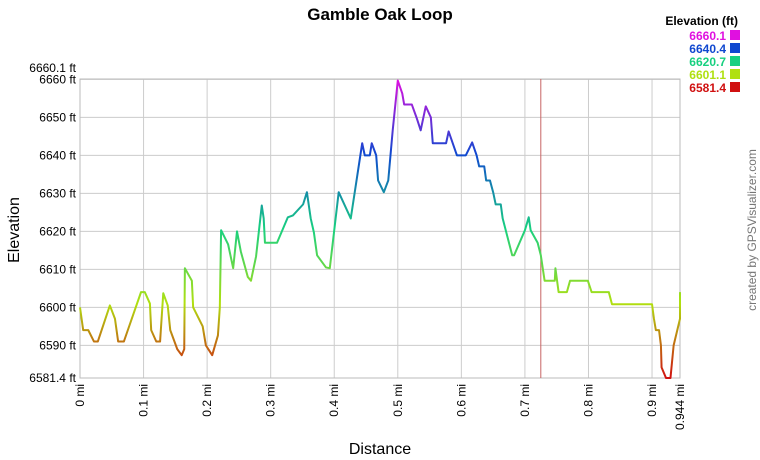 The width and height of the screenshot is (760, 460). What do you see at coordinates (525, 400) in the screenshot?
I see `x-tick-label: 0.7 mi` at bounding box center [525, 400].